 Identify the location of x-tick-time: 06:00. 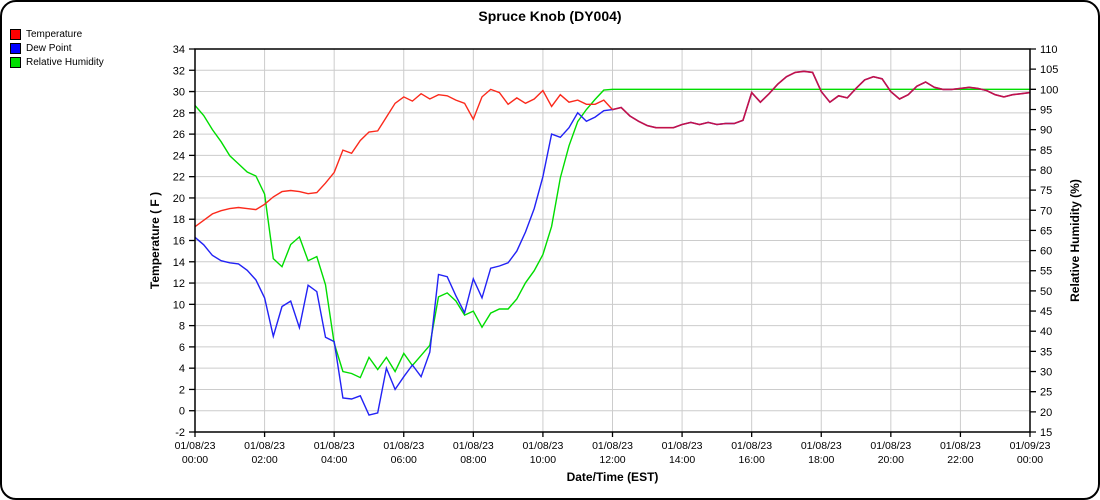
(404, 460).